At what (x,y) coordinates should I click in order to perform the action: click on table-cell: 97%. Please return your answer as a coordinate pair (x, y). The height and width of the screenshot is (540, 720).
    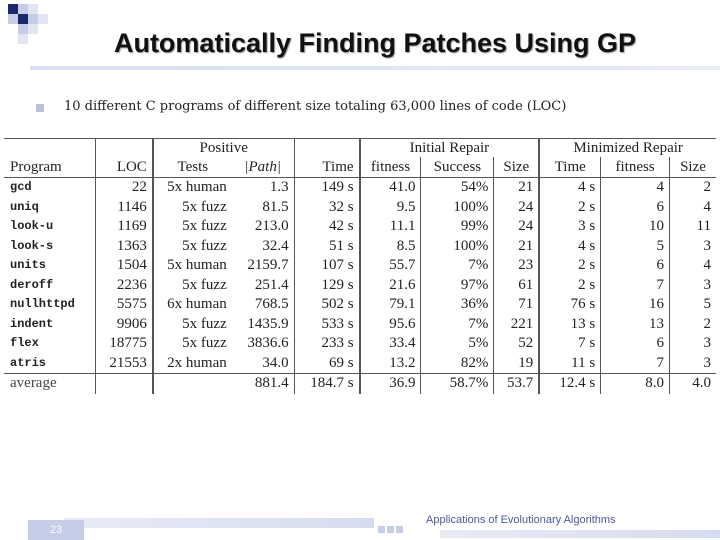
    Looking at the image, I should click on (457, 285).